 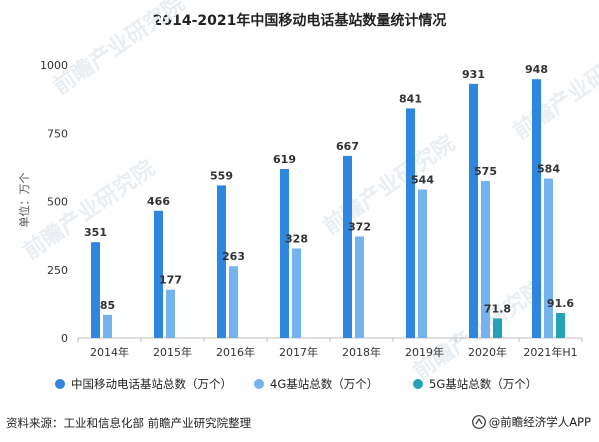 I want to click on data-label: 559, so click(x=221, y=175).